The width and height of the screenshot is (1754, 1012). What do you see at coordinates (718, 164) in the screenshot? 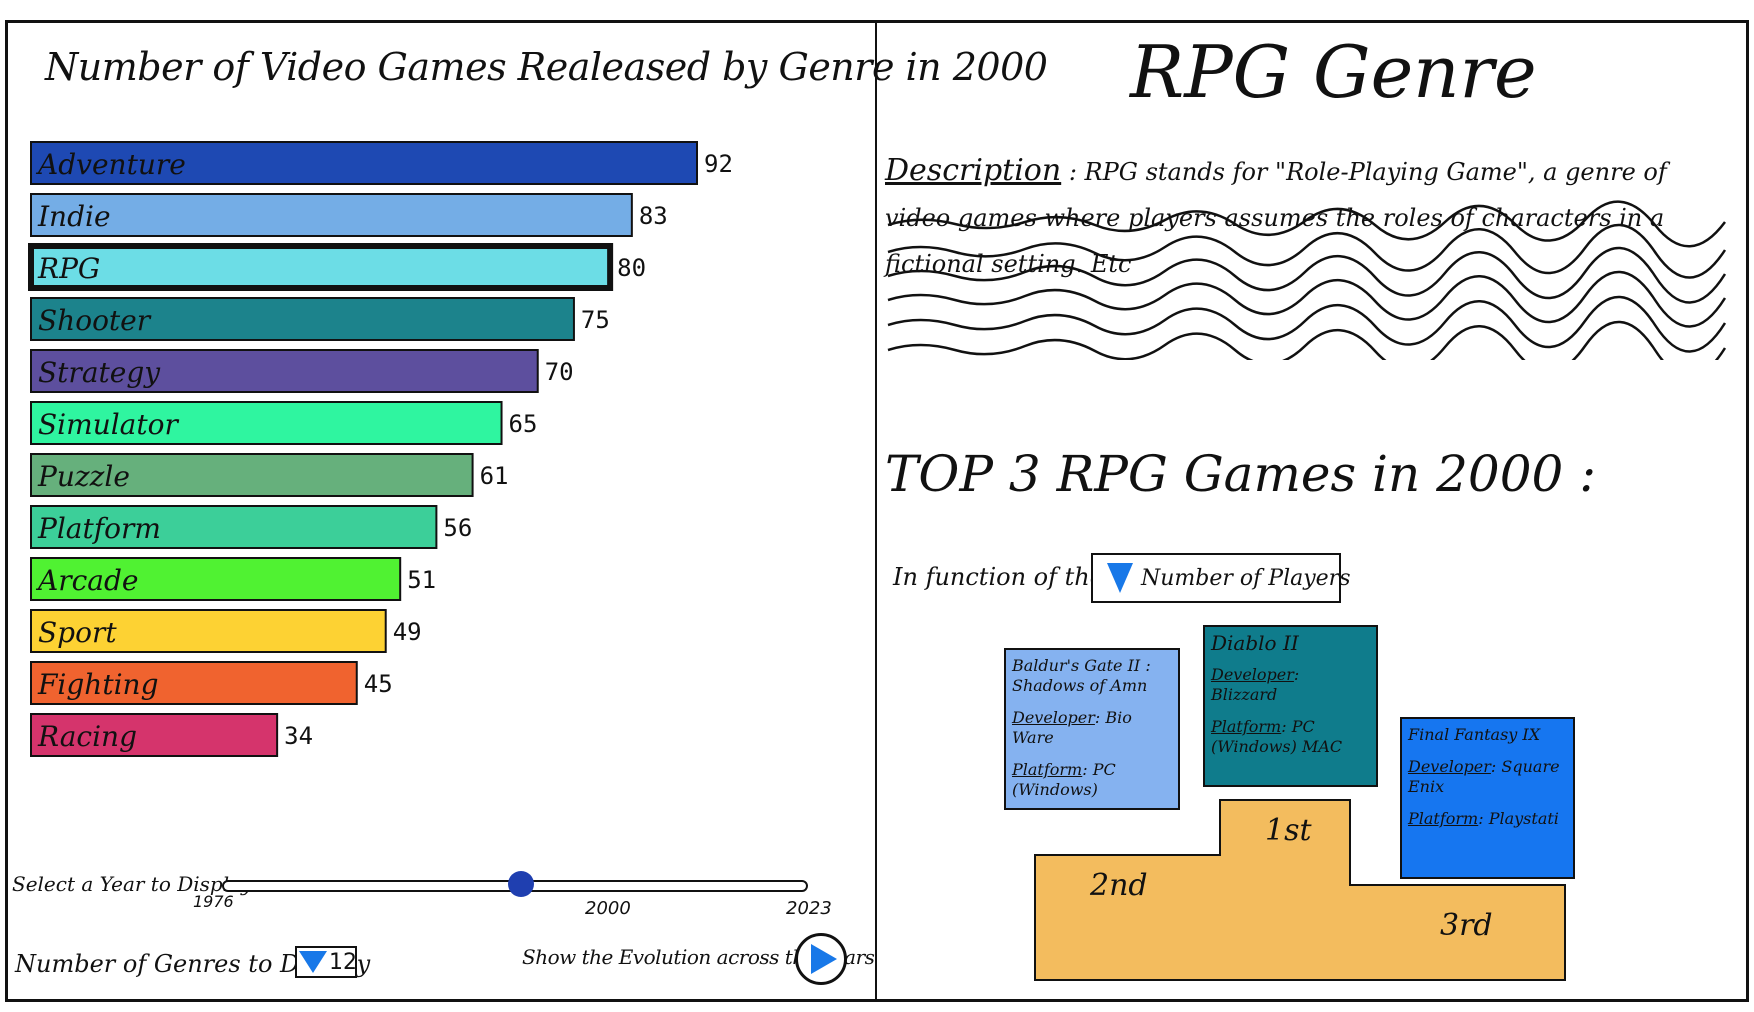
I see `bar-value-label: 92` at bounding box center [718, 164].